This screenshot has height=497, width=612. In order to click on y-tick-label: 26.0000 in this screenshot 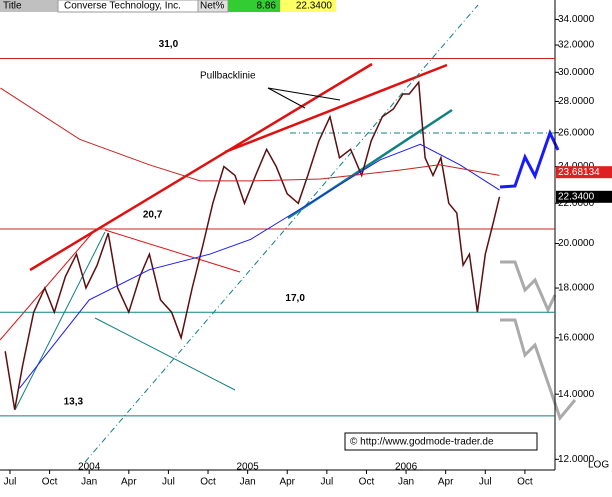, I will do `click(576, 132)`.